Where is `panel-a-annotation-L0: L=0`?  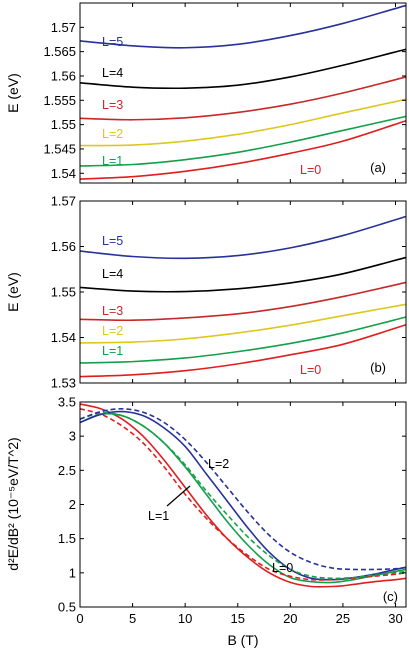
panel-a-annotation-L0: L=0 is located at coordinates (310, 170).